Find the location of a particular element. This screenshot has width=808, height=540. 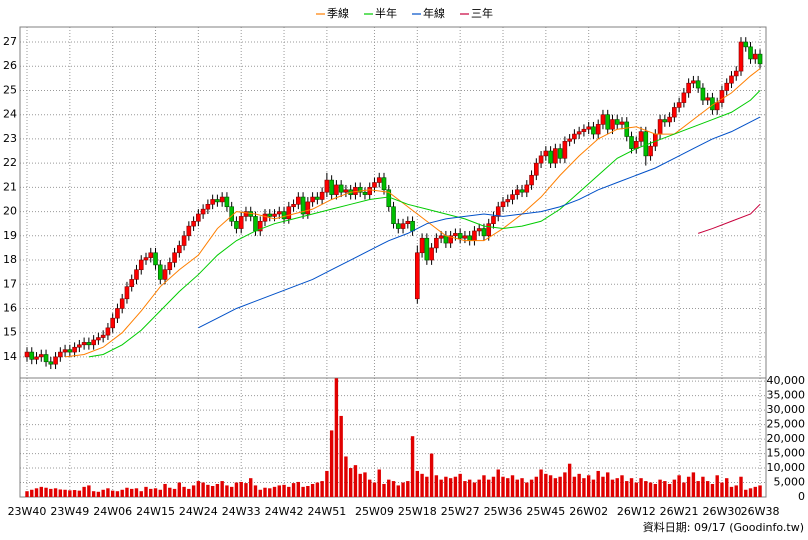

y2-tick-label: 15,000 is located at coordinates (786, 453).